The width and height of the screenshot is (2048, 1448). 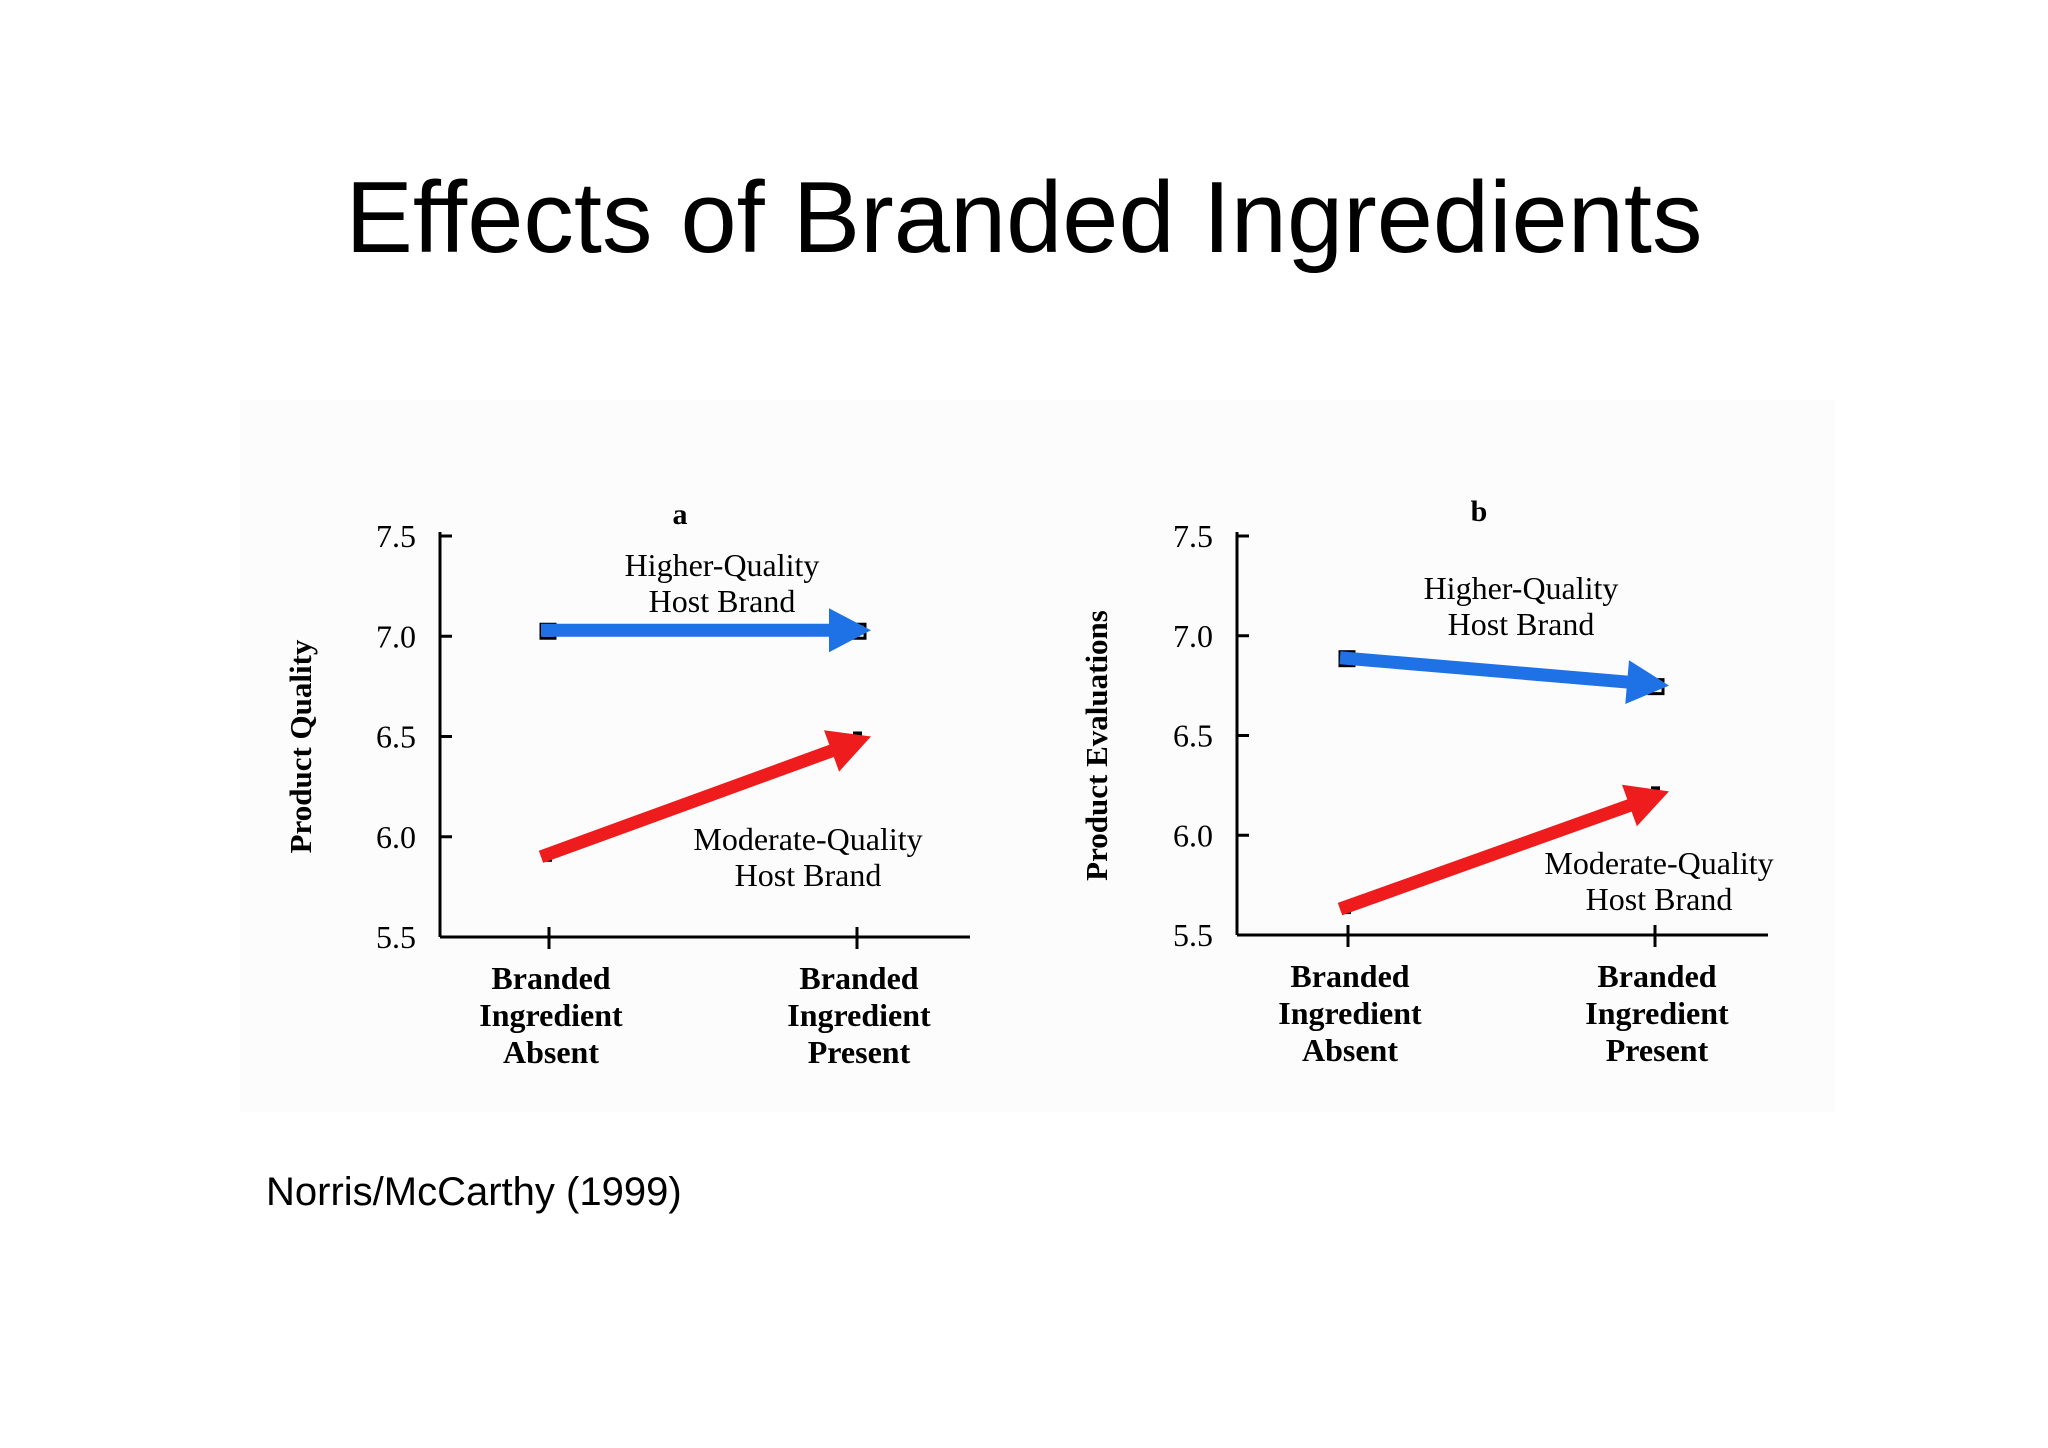 I want to click on citation: Norris/McCarthy (1999), so click(x=474, y=1192).